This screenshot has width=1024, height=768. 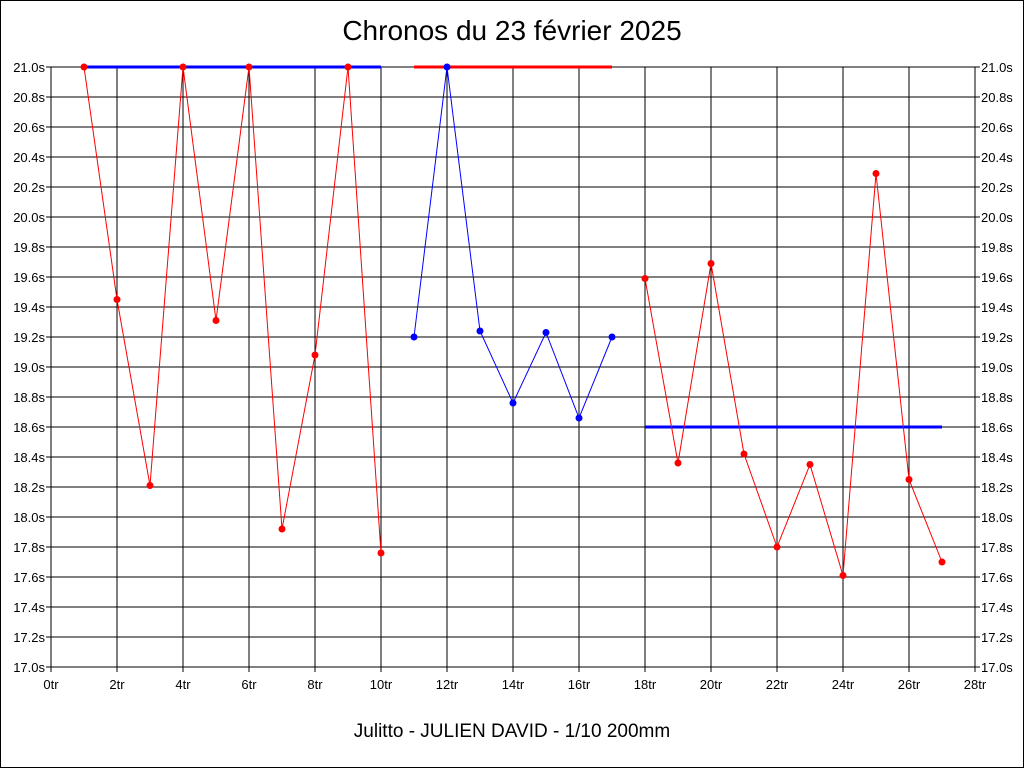 What do you see at coordinates (997, 667) in the screenshot?
I see `y-tick-label-right: 17.0s` at bounding box center [997, 667].